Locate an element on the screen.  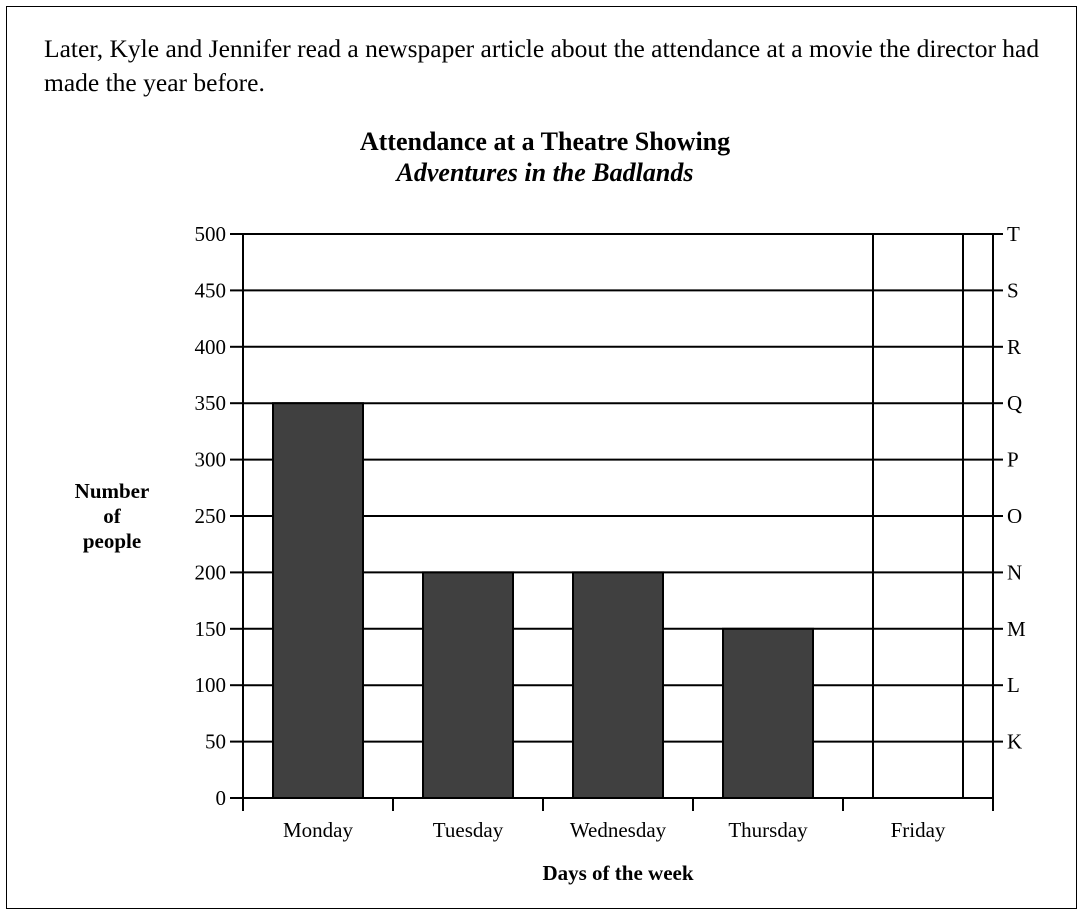
y-axis-title-line: of is located at coordinates (112, 516).